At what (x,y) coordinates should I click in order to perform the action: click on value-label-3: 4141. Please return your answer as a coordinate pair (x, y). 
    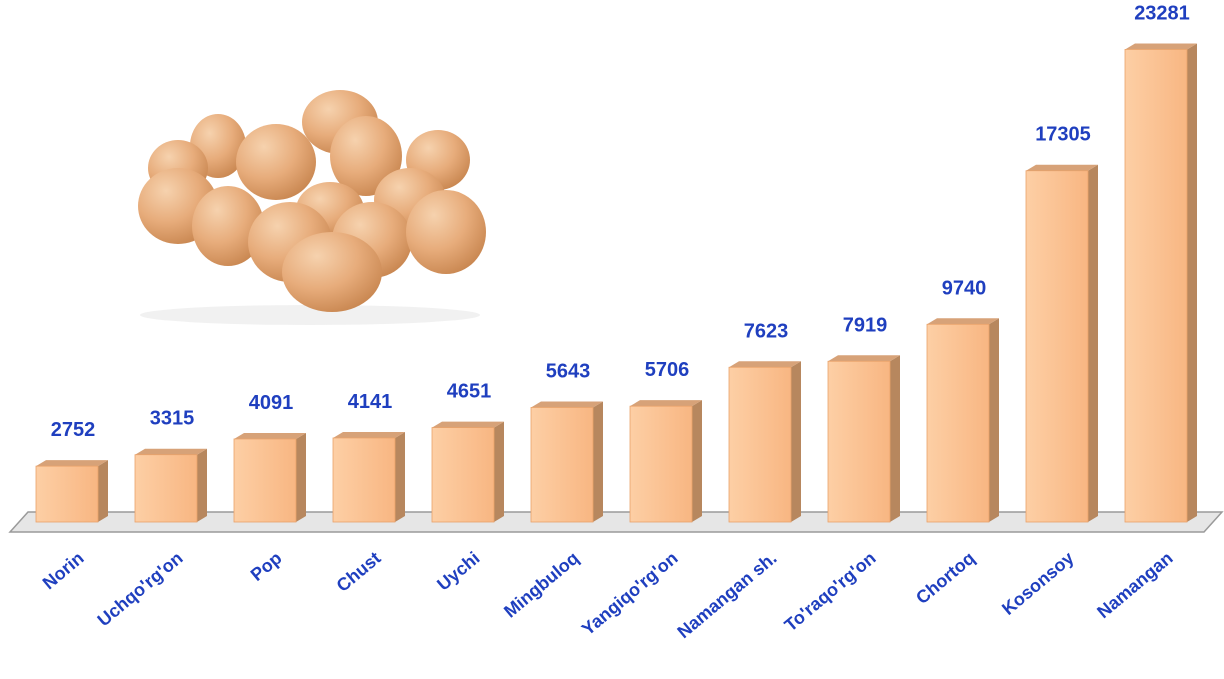
    Looking at the image, I should click on (370, 402).